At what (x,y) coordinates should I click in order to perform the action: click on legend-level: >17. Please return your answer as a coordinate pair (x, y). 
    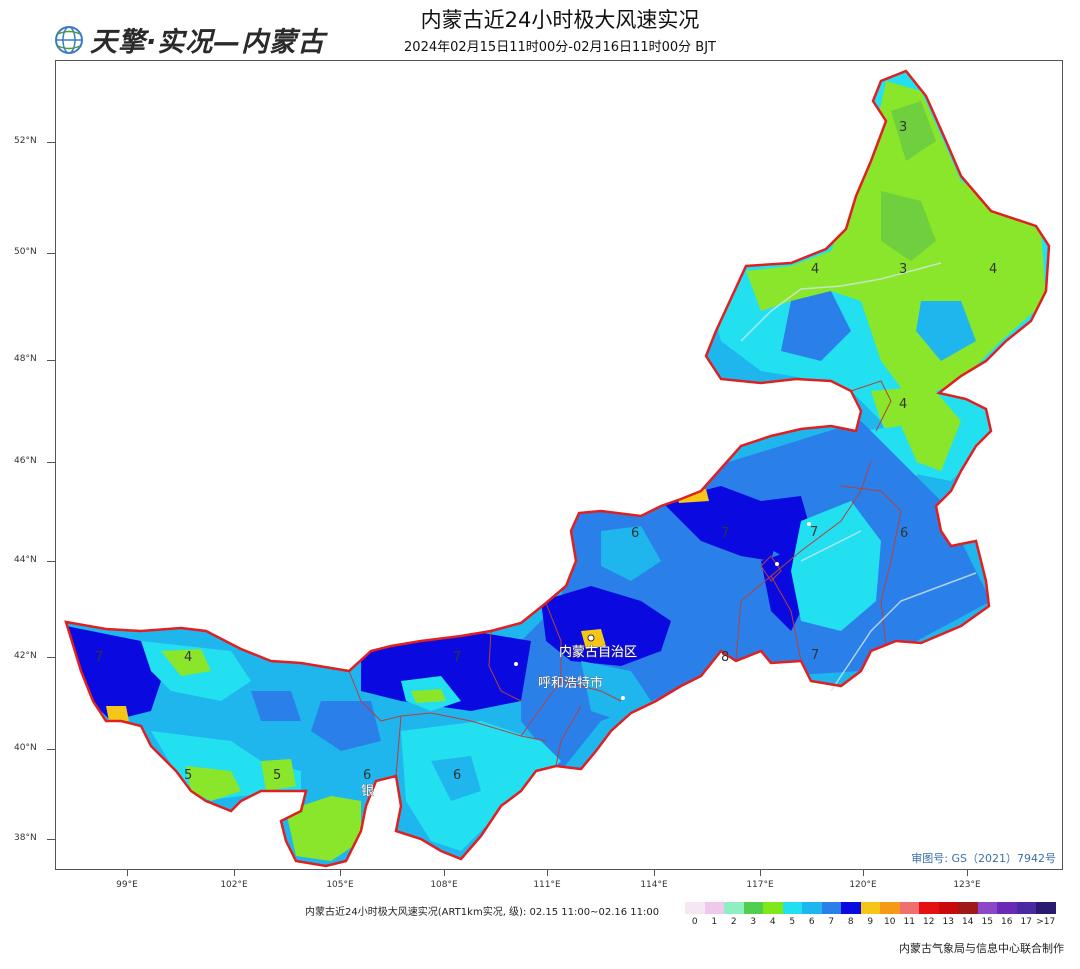
    Looking at the image, I should click on (1046, 922).